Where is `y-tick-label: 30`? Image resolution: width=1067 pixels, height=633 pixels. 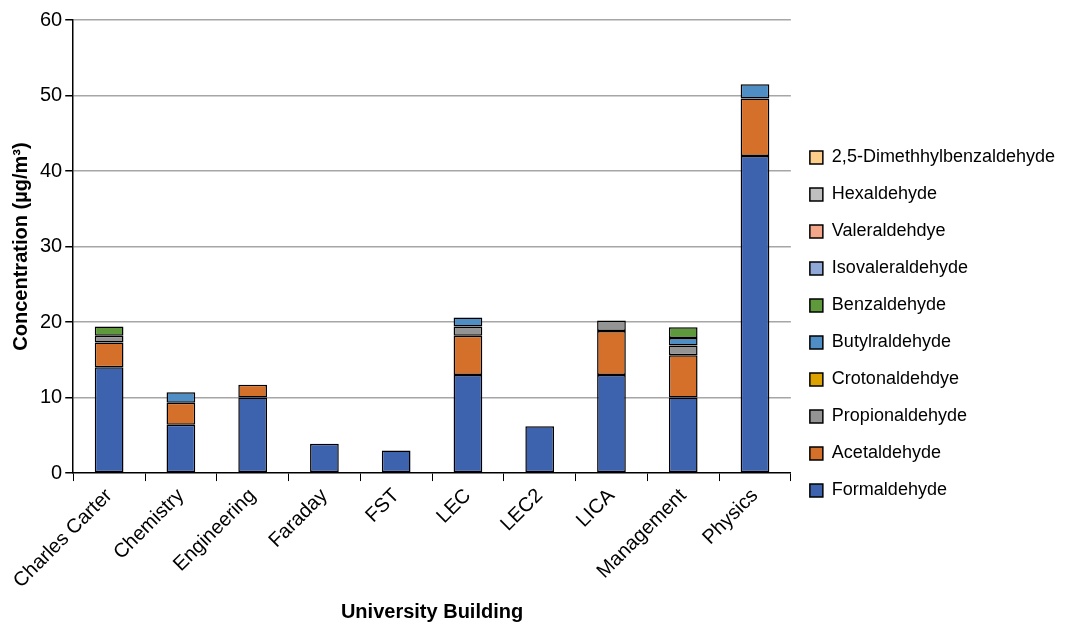
y-tick-label: 30 is located at coordinates (51, 245).